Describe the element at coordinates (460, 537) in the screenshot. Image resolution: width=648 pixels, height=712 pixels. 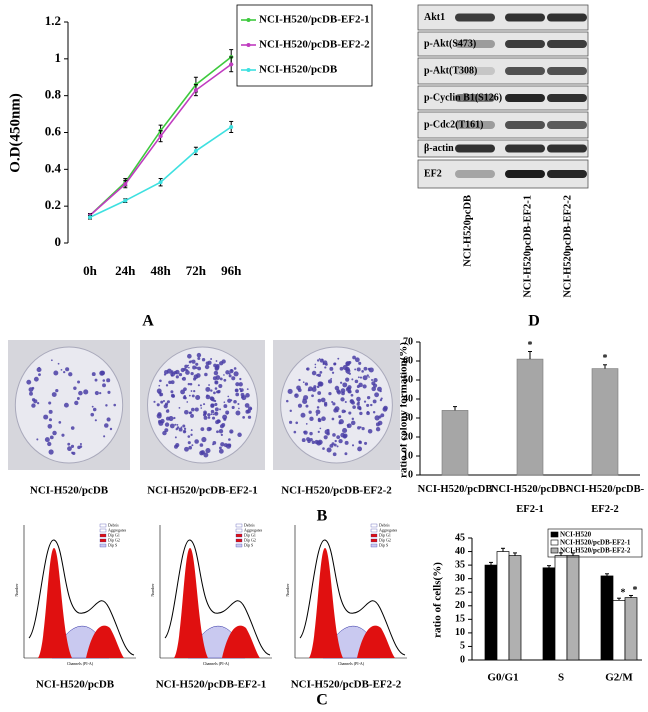
I see `y-tick-label: 45` at that location.